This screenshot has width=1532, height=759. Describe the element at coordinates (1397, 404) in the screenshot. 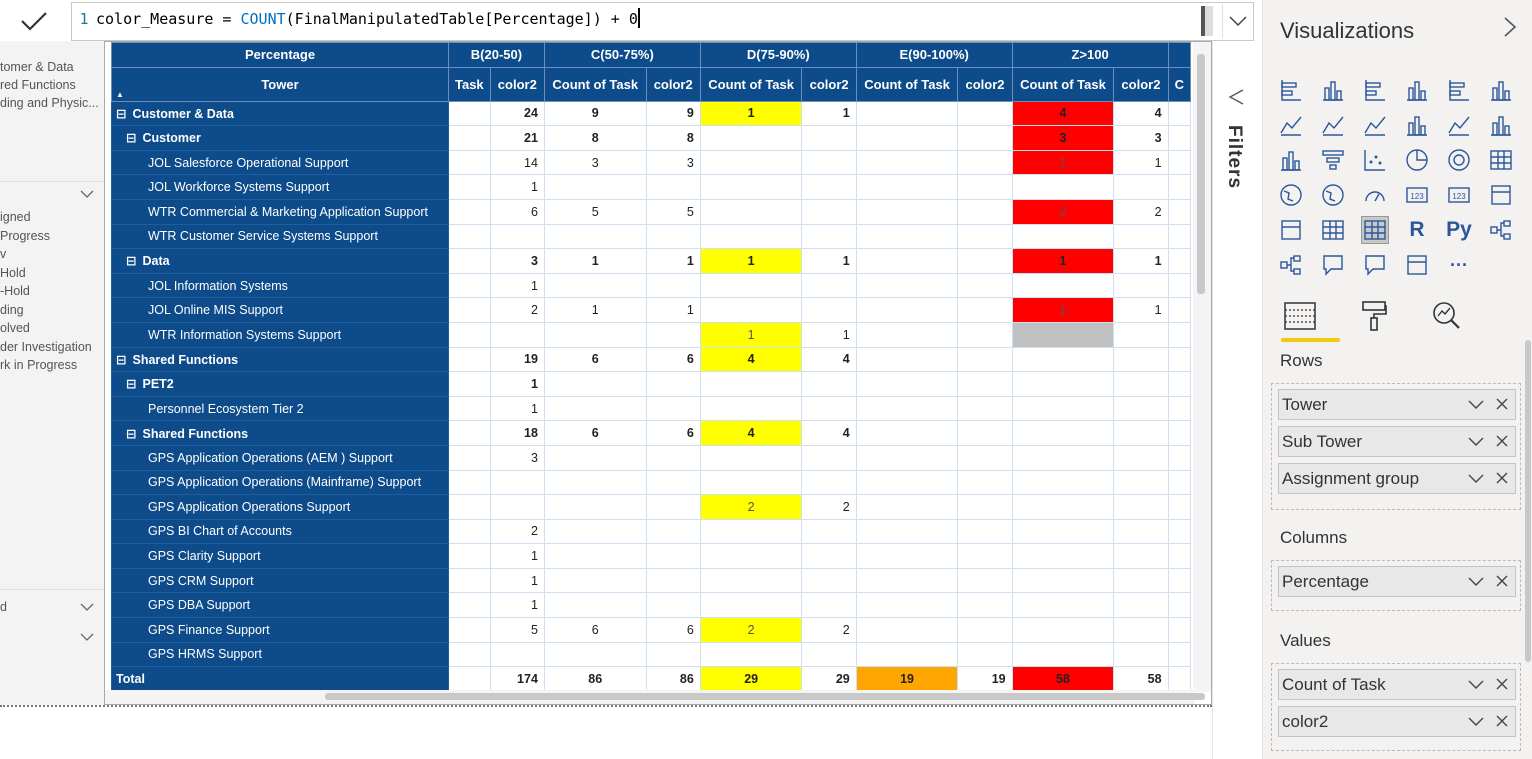

I see `field-chip-tower: Tower` at that location.